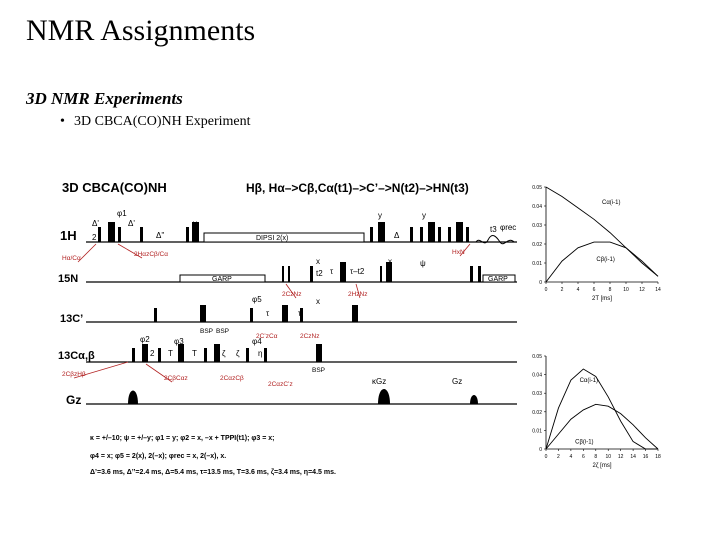 This screenshot has height=540, width=720. What do you see at coordinates (658, 290) in the screenshot?
I see `x-tick-label: 14` at bounding box center [658, 290].